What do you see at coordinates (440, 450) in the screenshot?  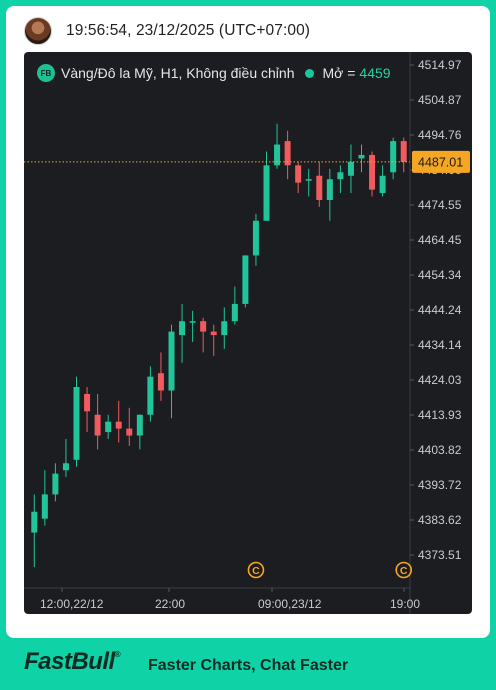 I see `y-tick-label: 4403.82` at bounding box center [440, 450].